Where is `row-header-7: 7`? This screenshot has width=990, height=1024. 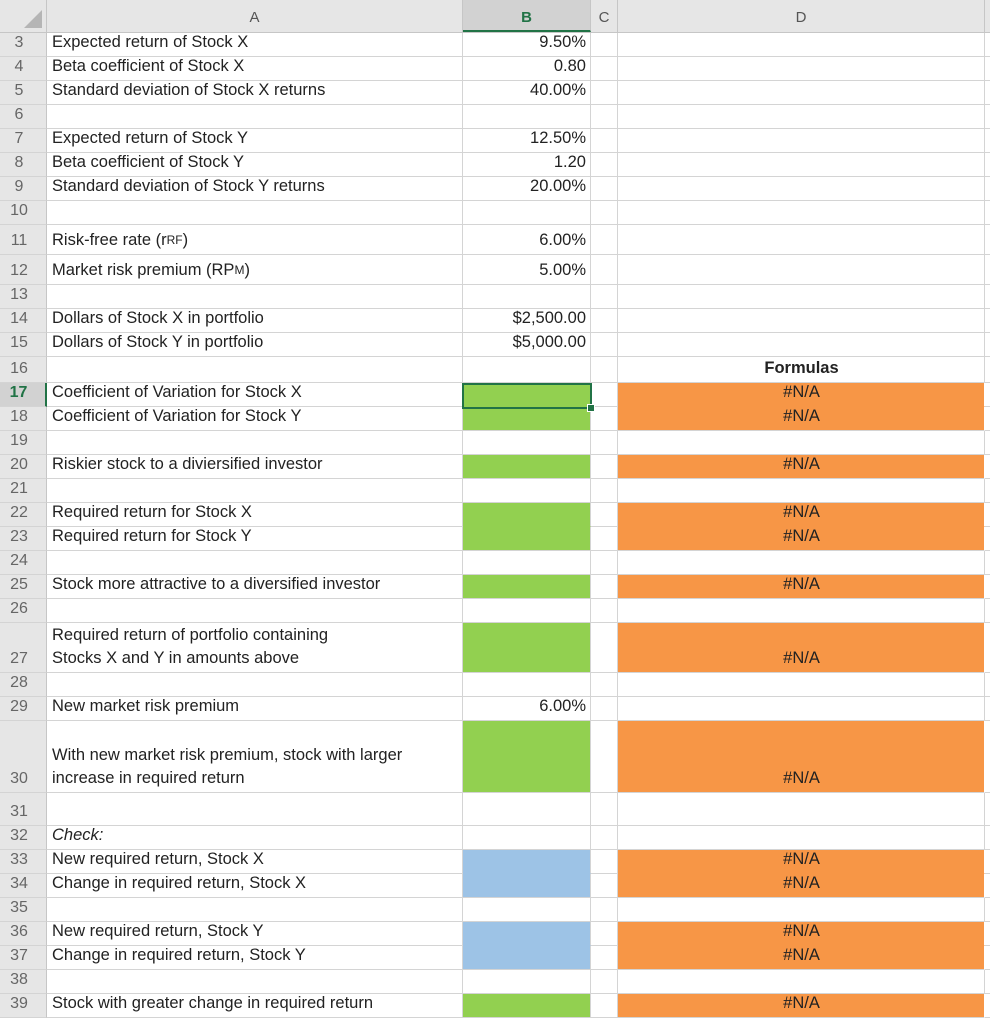 row-header-7: 7 is located at coordinates (23, 141).